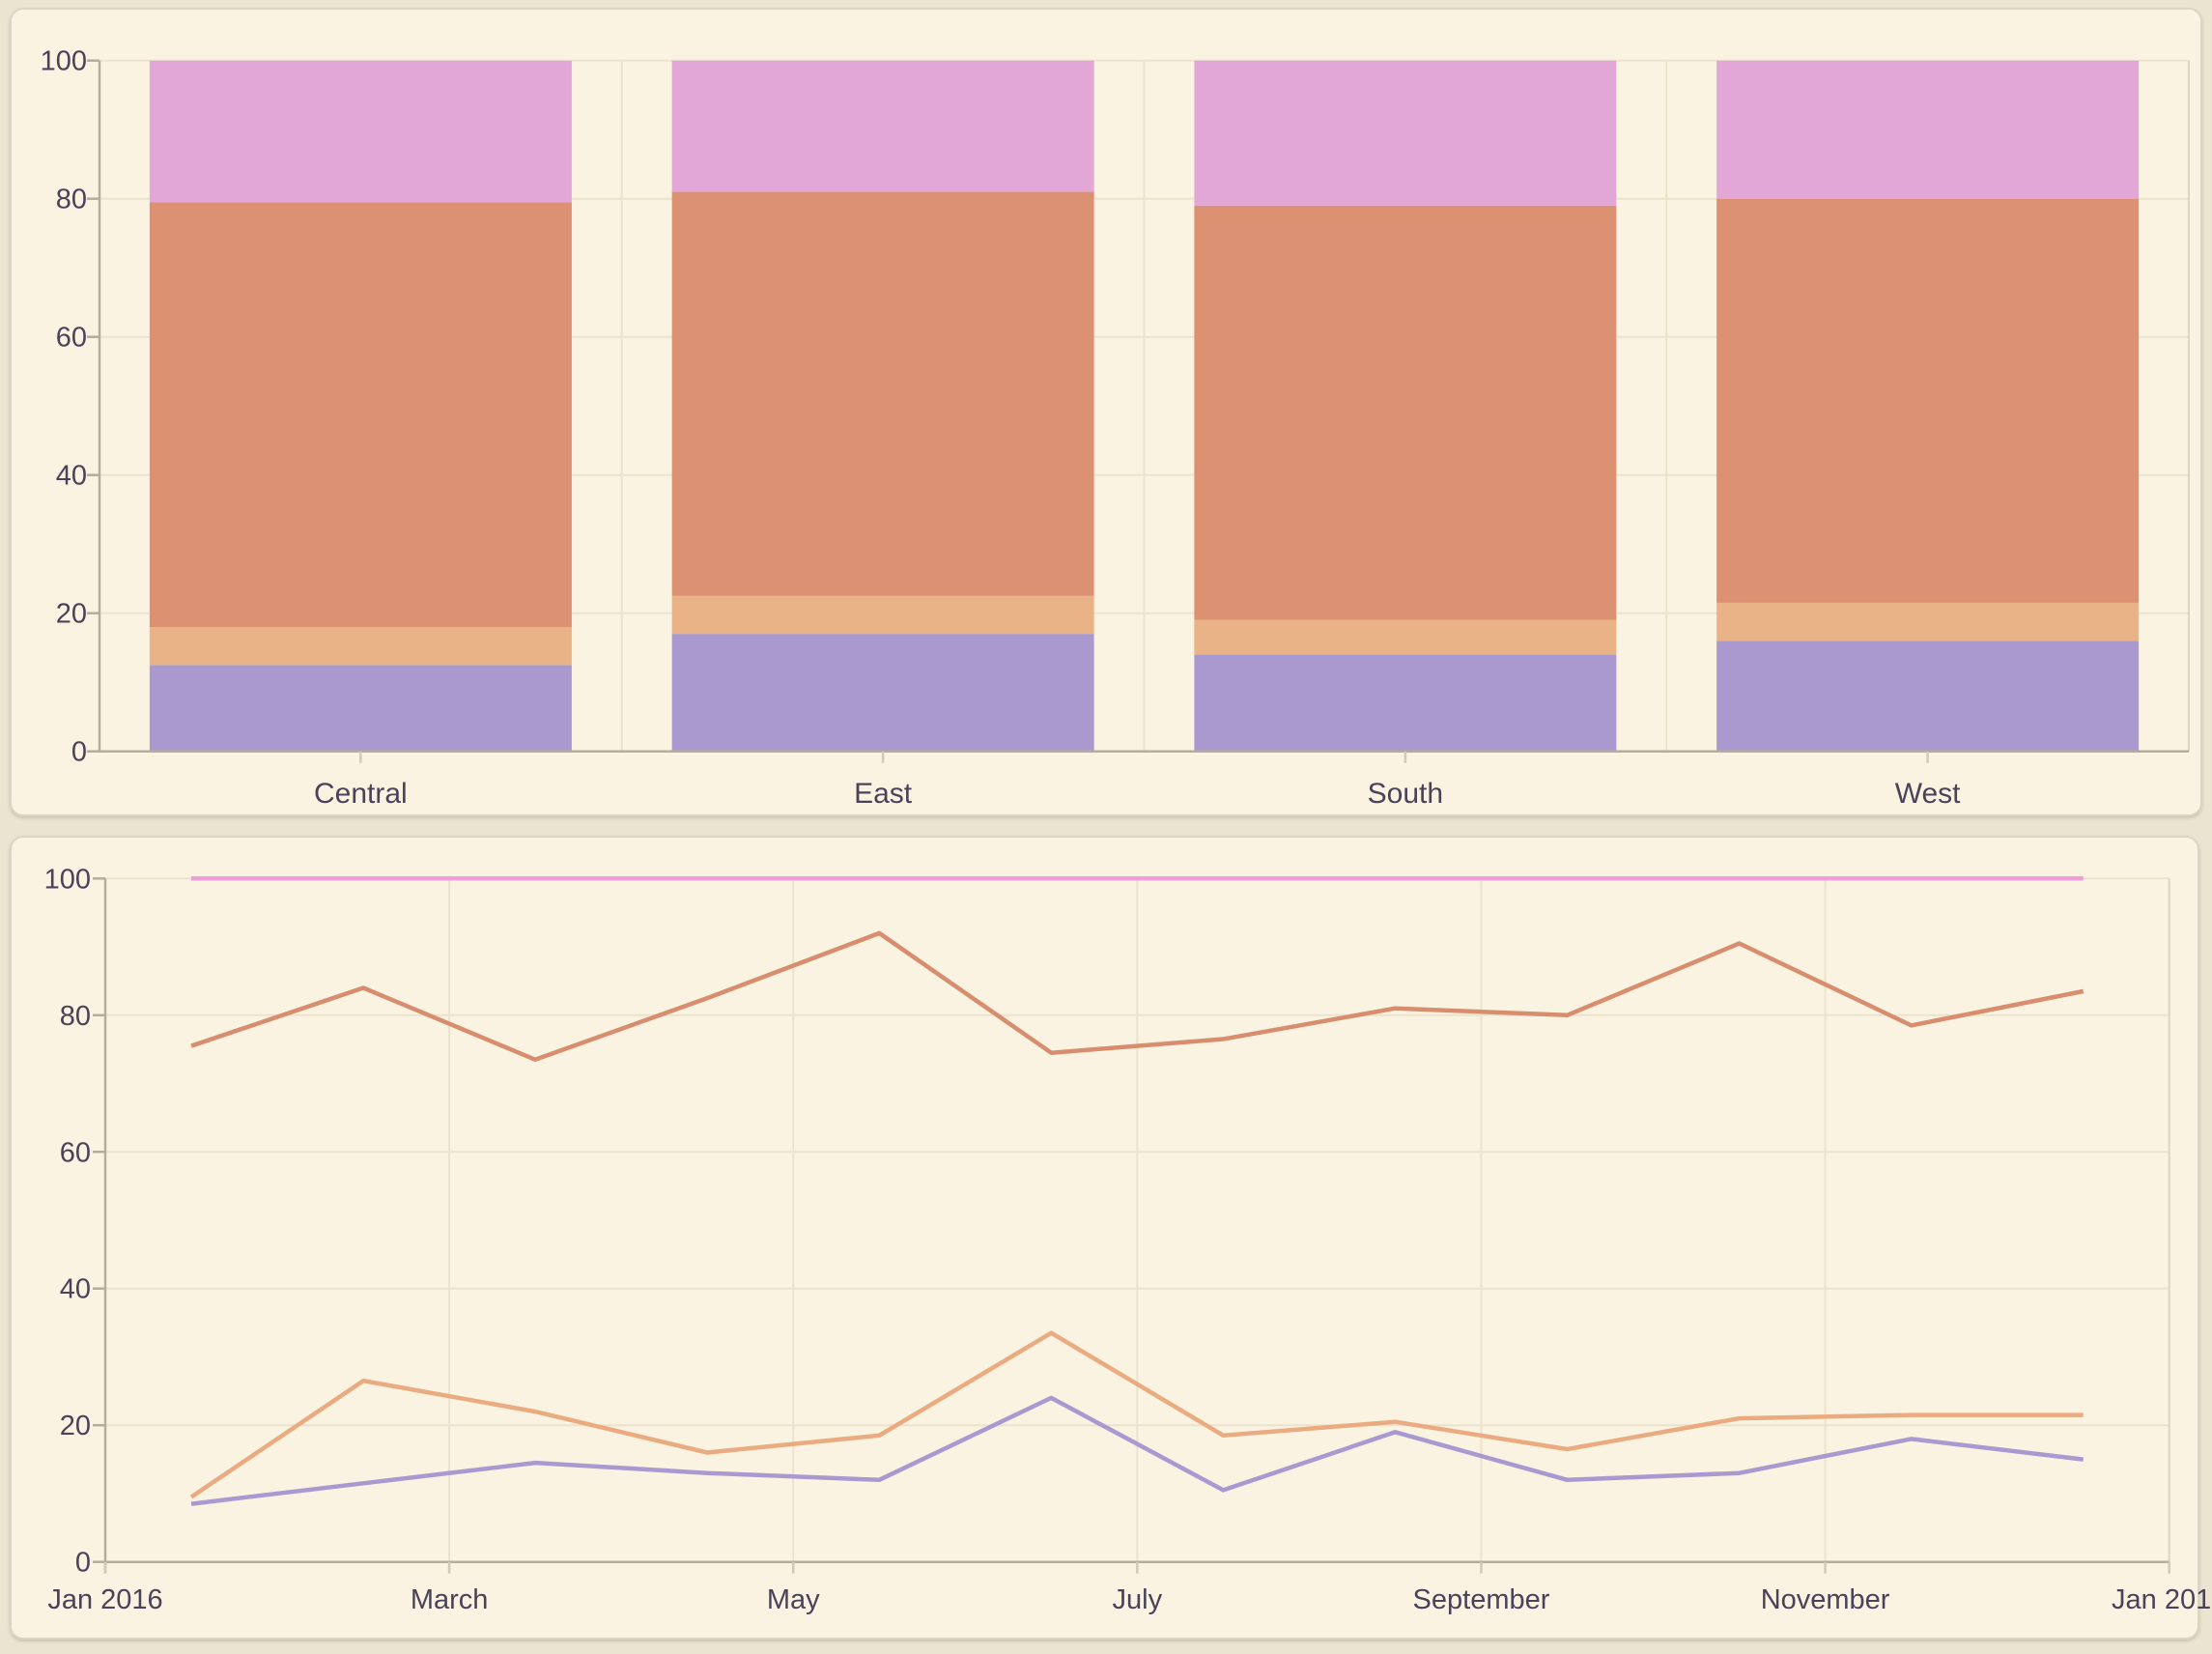 The height and width of the screenshot is (1654, 2212). I want to click on category-label-west: West, so click(1928, 794).